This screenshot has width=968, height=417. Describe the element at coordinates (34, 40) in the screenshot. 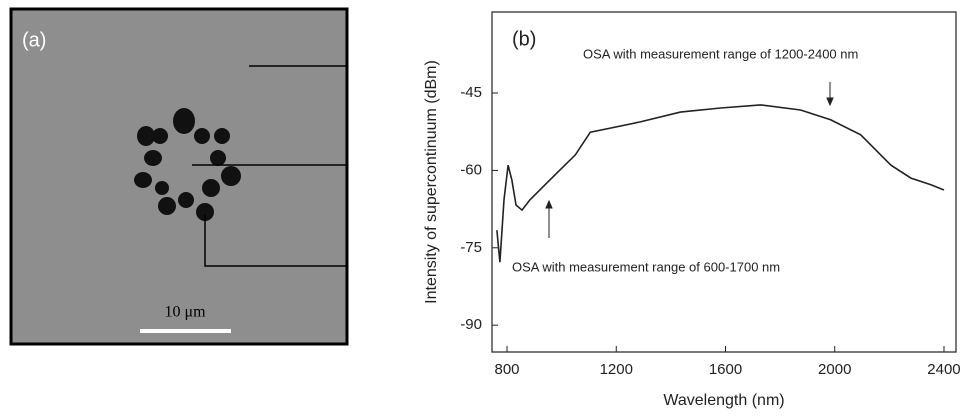

I see `panel-label: (a)` at that location.